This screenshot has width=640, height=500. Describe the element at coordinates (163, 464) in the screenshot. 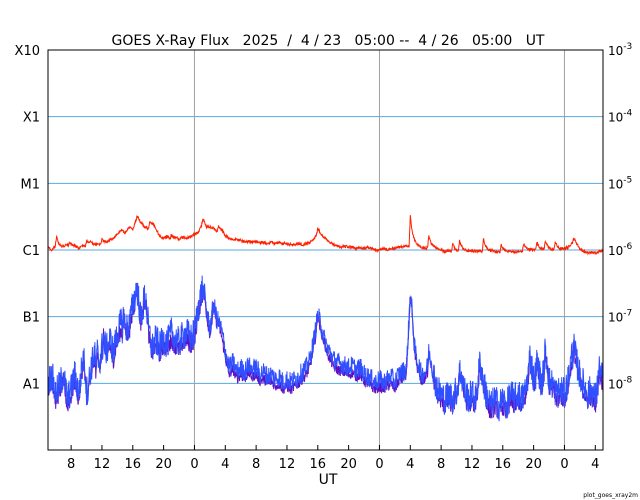

I see `x-tick-label-3: 20` at that location.